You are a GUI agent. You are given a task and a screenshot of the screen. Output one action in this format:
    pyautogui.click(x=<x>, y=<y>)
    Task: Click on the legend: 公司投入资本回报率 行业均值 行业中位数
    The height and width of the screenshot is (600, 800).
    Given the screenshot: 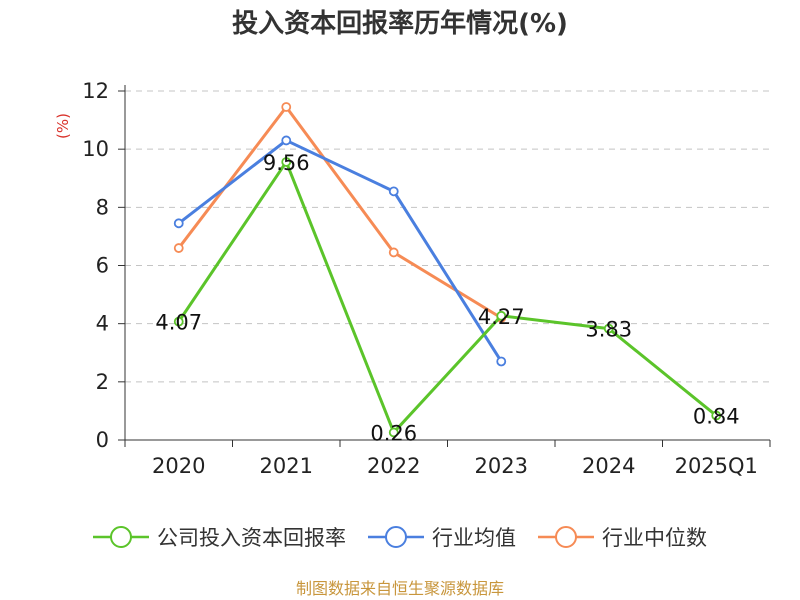 What is the action you would take?
    pyautogui.click(x=400, y=538)
    